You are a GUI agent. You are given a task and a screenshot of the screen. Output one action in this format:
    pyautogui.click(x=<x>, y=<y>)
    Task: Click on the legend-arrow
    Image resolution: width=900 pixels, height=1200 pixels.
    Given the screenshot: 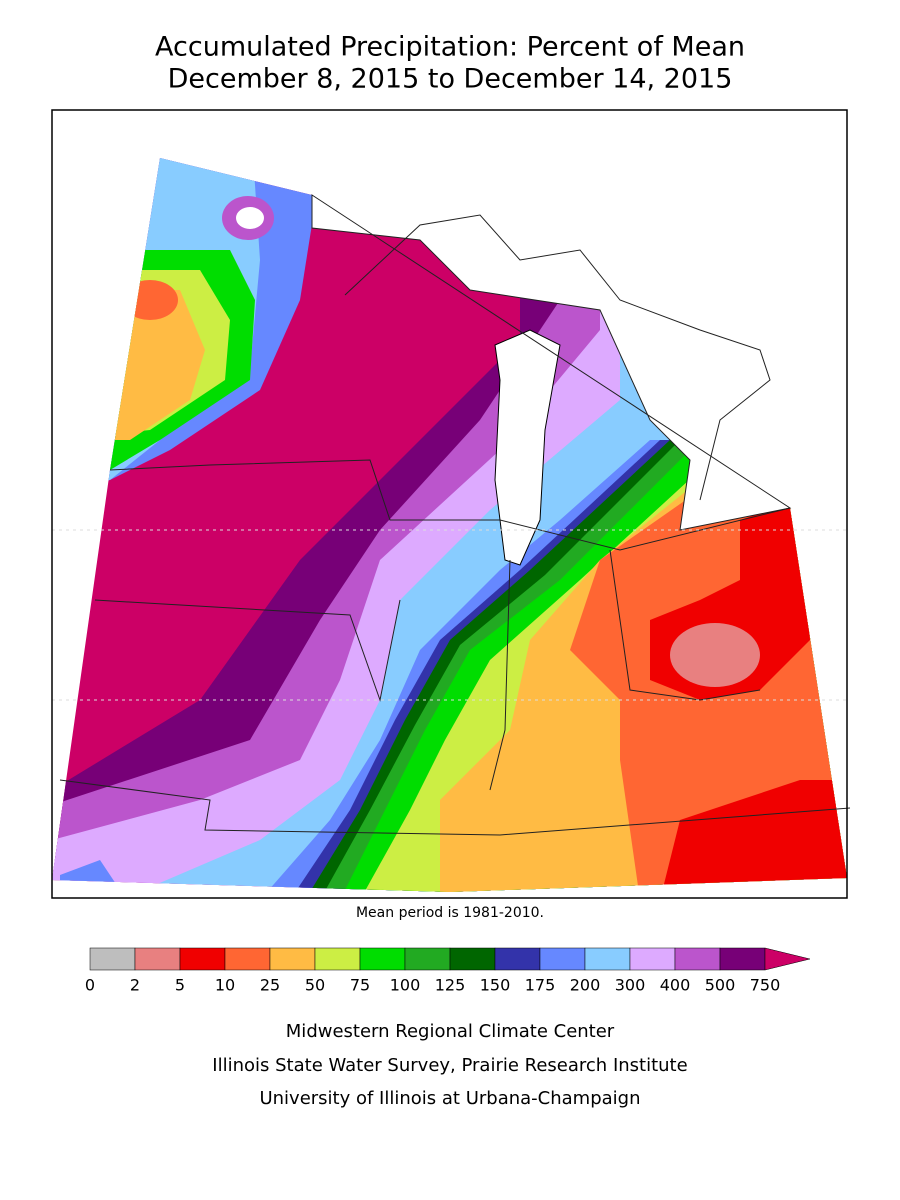 What is the action you would take?
    pyautogui.click(x=787, y=959)
    